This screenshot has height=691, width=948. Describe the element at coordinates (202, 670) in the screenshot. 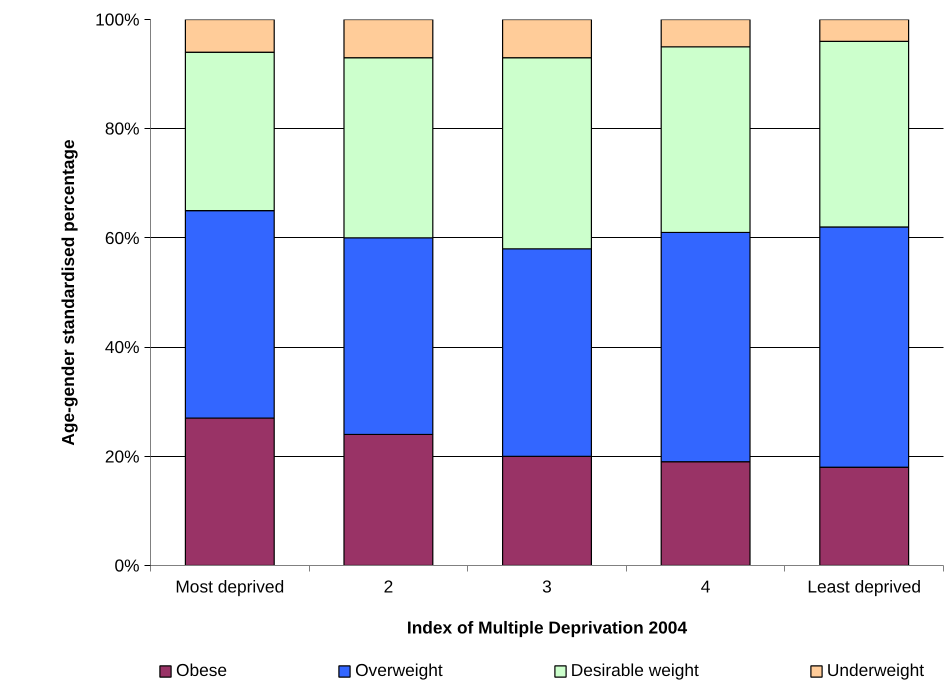

I see `legend-label: Obese` at that location.